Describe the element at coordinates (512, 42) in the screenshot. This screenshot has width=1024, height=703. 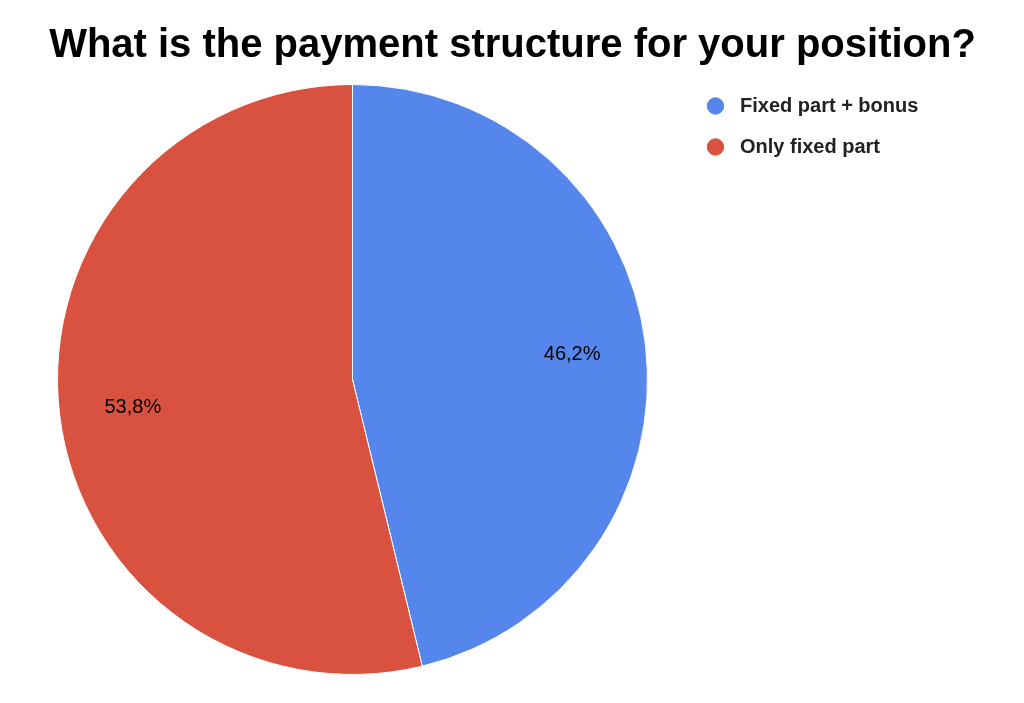
I see `chart-title: What is the payment structure for your position?` at that location.